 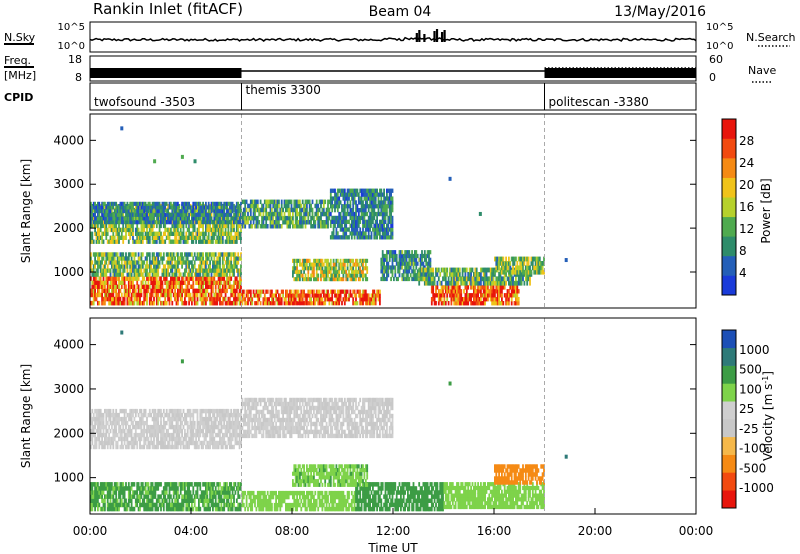 What do you see at coordinates (746, 163) in the screenshot?
I see `colorbar-tick-label: 24` at bounding box center [746, 163].